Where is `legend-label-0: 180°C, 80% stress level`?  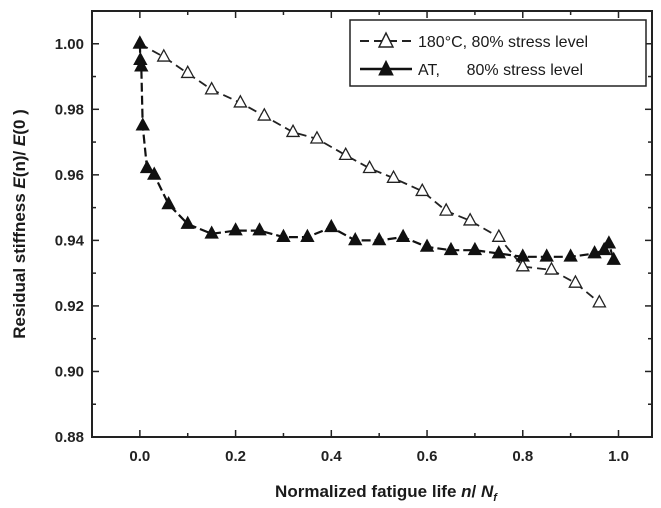 legend-label-0: 180°C, 80% stress level is located at coordinates (503, 42).